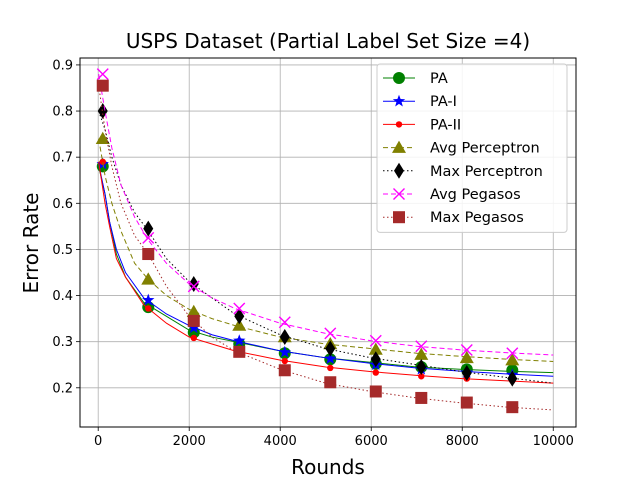  What do you see at coordinates (62, 158) in the screenshot?
I see `y-tick-label: 0.7` at bounding box center [62, 158].